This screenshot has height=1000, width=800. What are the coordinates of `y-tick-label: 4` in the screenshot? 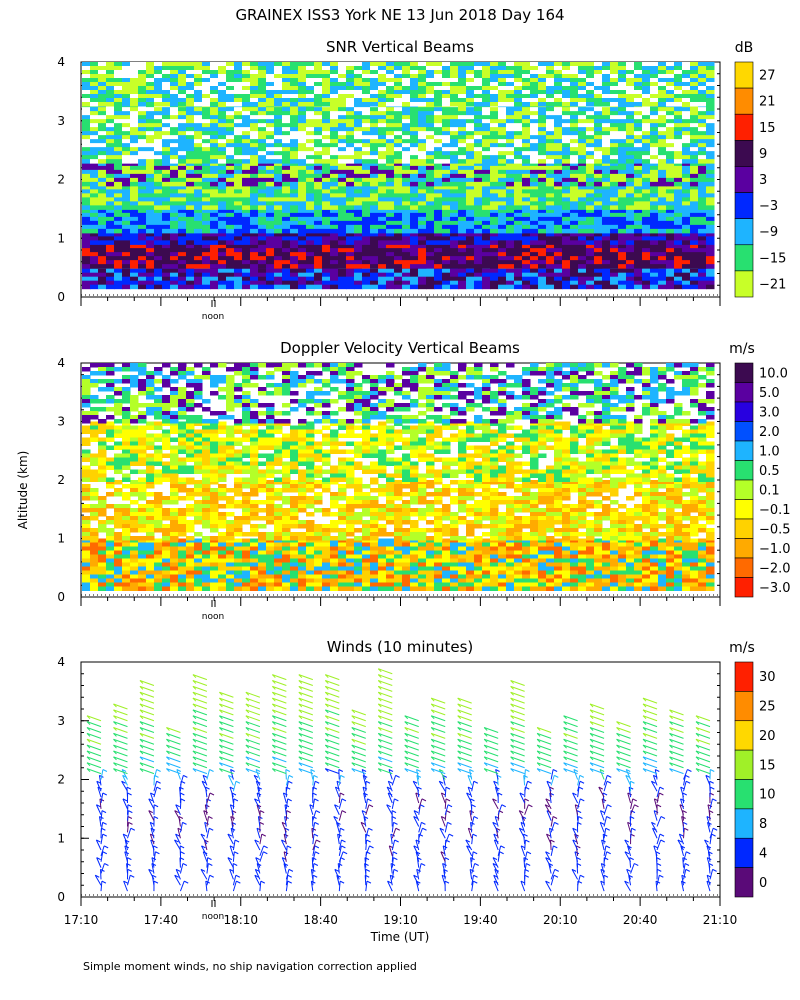 It's located at (61, 363).